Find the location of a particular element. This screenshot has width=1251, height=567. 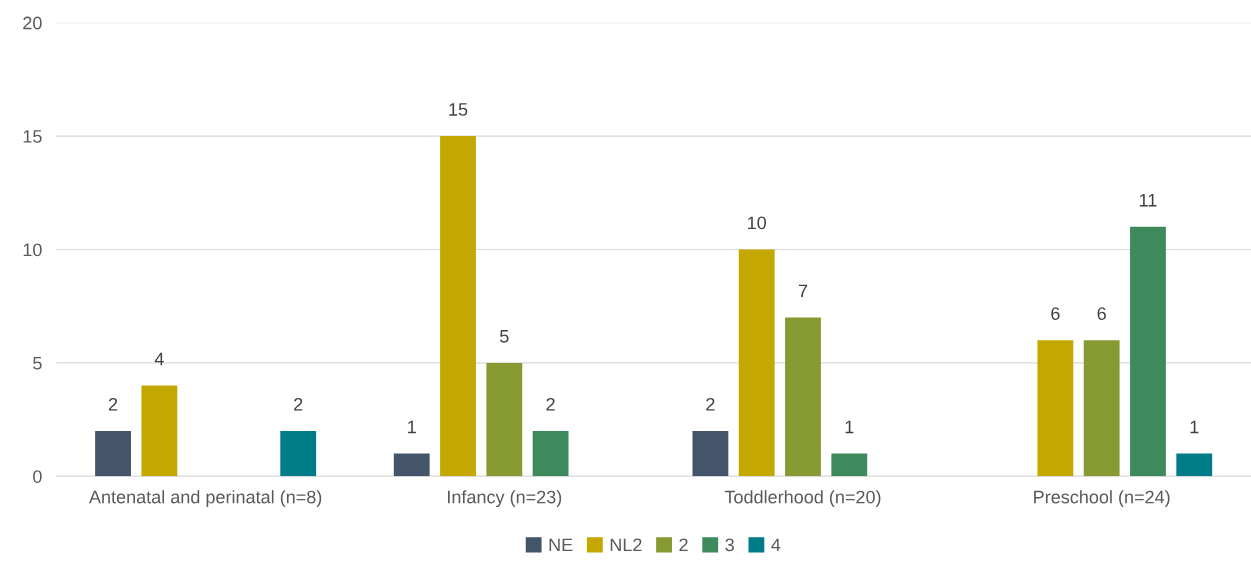

y-tick-label: 0 is located at coordinates (37, 476).